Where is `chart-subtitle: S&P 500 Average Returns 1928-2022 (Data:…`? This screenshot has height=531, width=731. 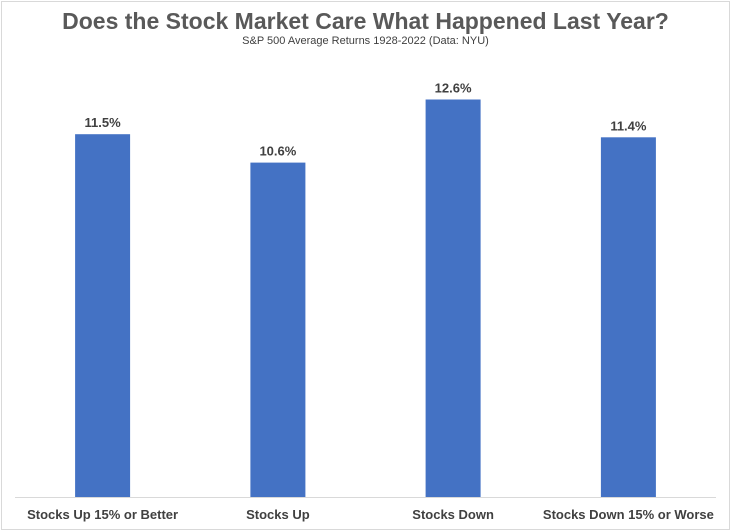 chart-subtitle: S&P 500 Average Returns 1928-2022 (Data:… is located at coordinates (365, 41).